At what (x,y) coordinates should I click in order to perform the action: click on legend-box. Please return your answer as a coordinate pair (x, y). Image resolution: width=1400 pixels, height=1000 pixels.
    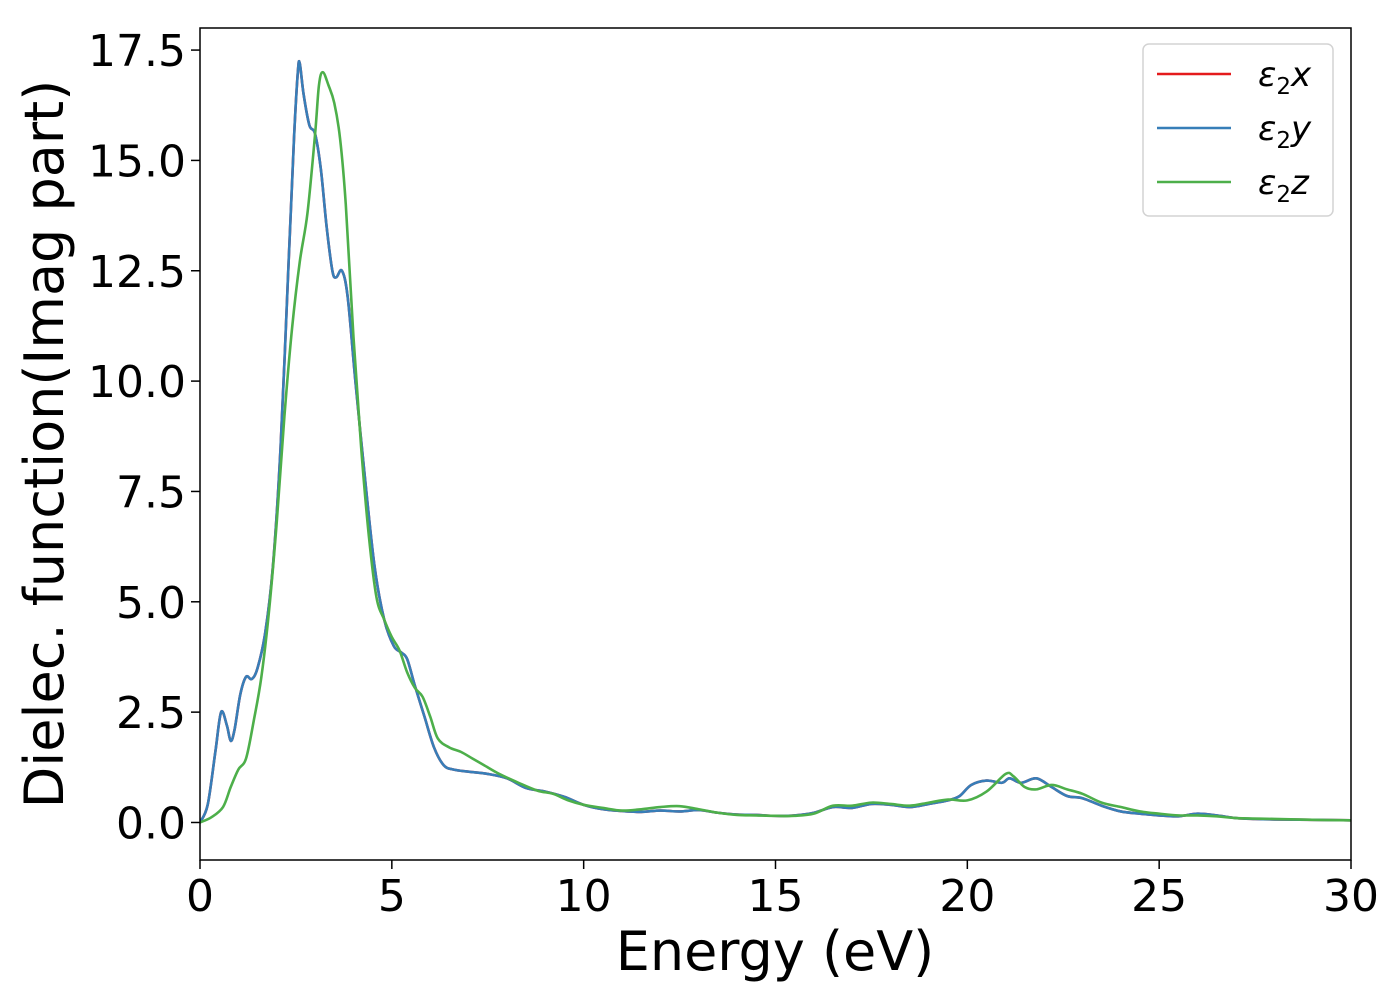
    Looking at the image, I should click on (1238, 130).